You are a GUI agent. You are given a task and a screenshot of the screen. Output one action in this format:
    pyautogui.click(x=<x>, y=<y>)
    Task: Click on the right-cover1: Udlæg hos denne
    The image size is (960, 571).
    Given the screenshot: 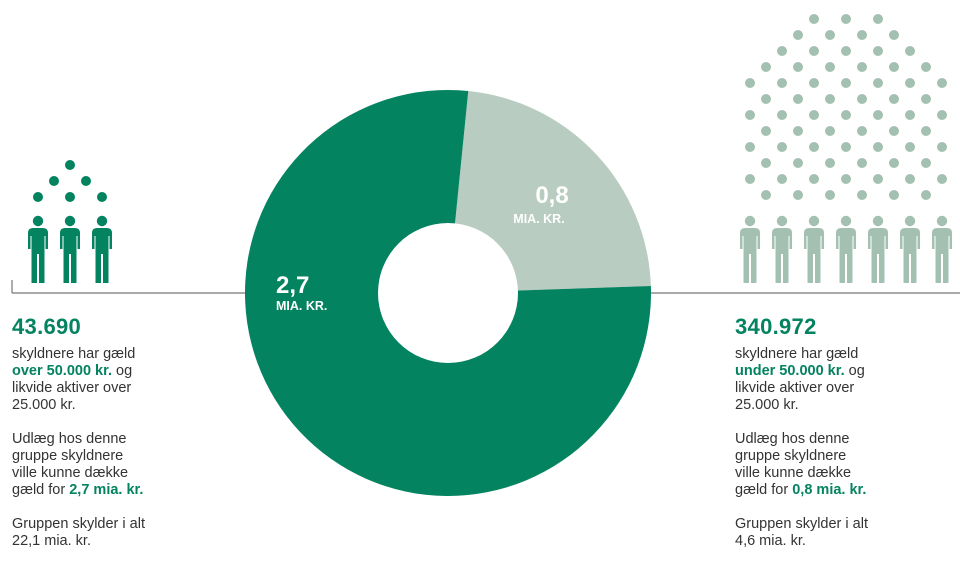 What is the action you would take?
    pyautogui.click(x=792, y=439)
    